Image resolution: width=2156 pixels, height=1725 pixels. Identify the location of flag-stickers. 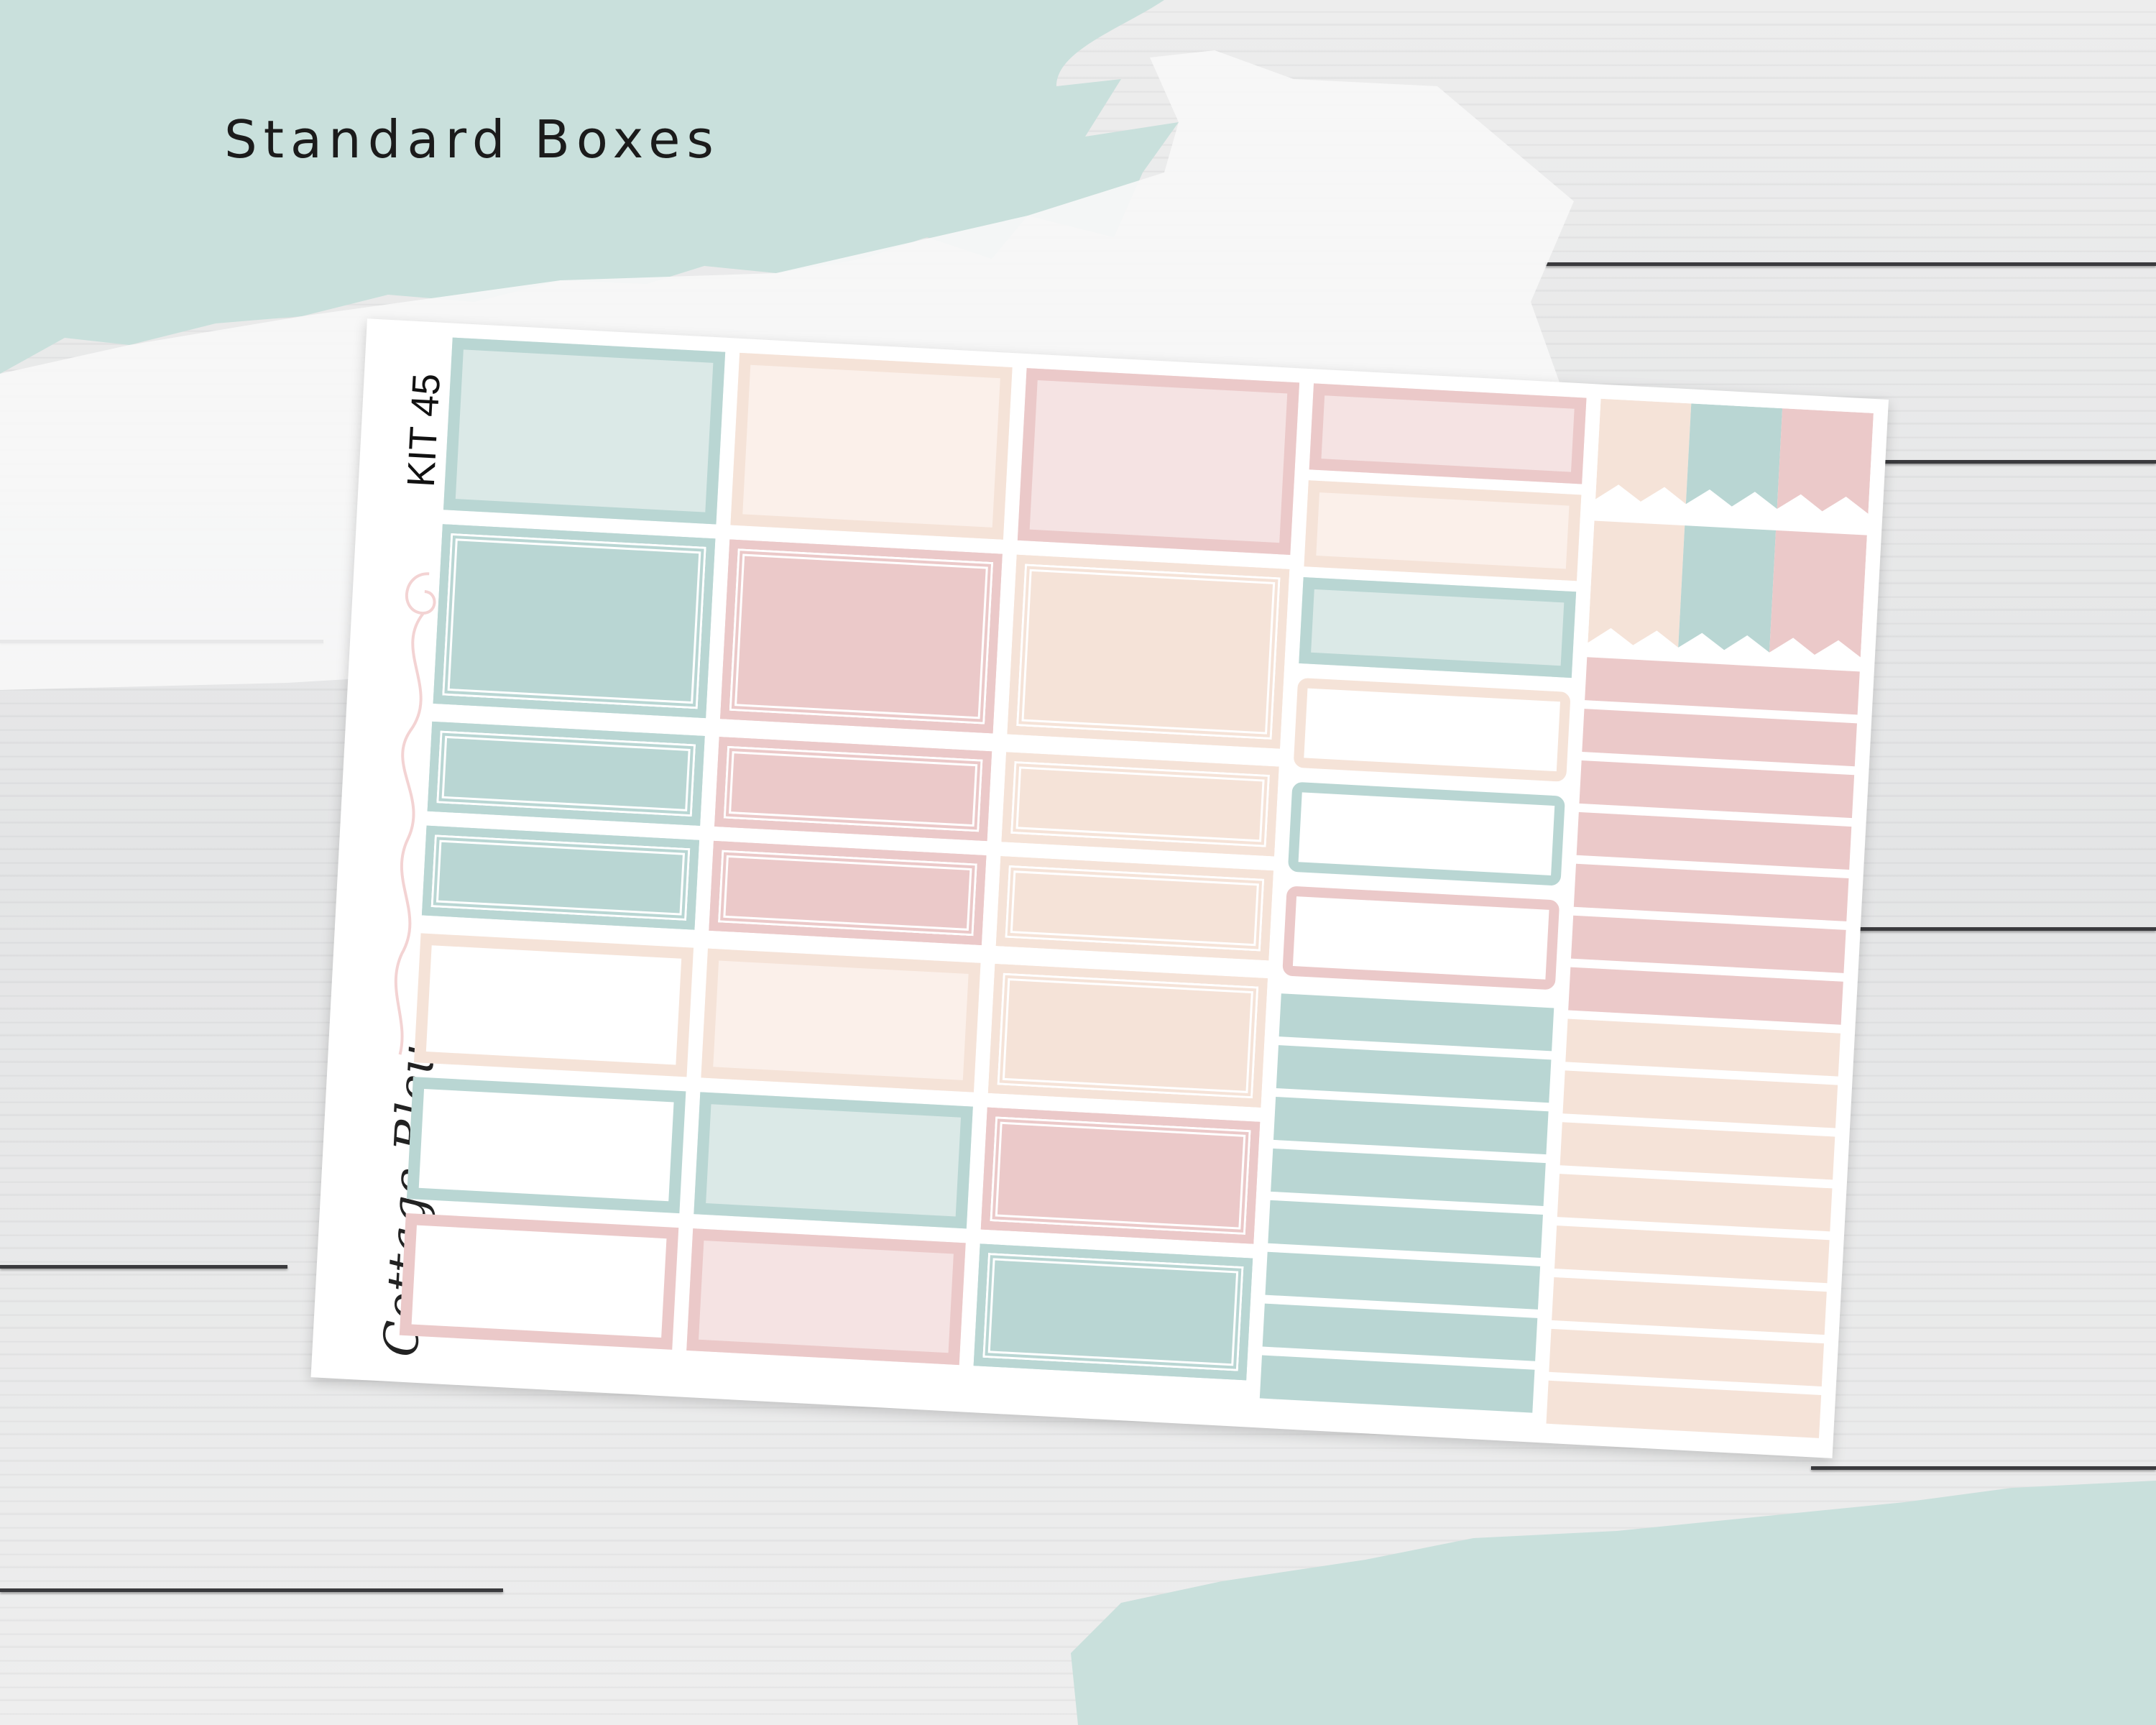
(1731, 528).